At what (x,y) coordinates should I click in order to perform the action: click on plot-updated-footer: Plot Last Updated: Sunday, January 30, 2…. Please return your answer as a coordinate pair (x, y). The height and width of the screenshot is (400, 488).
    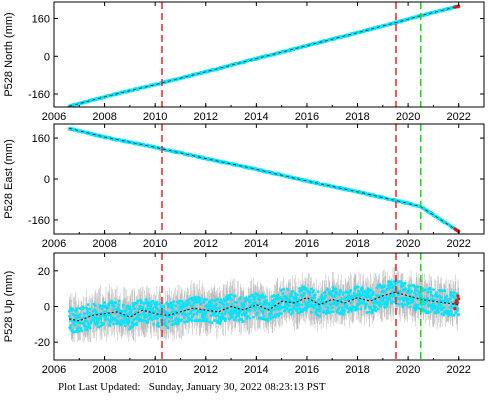
    Looking at the image, I should click on (192, 387).